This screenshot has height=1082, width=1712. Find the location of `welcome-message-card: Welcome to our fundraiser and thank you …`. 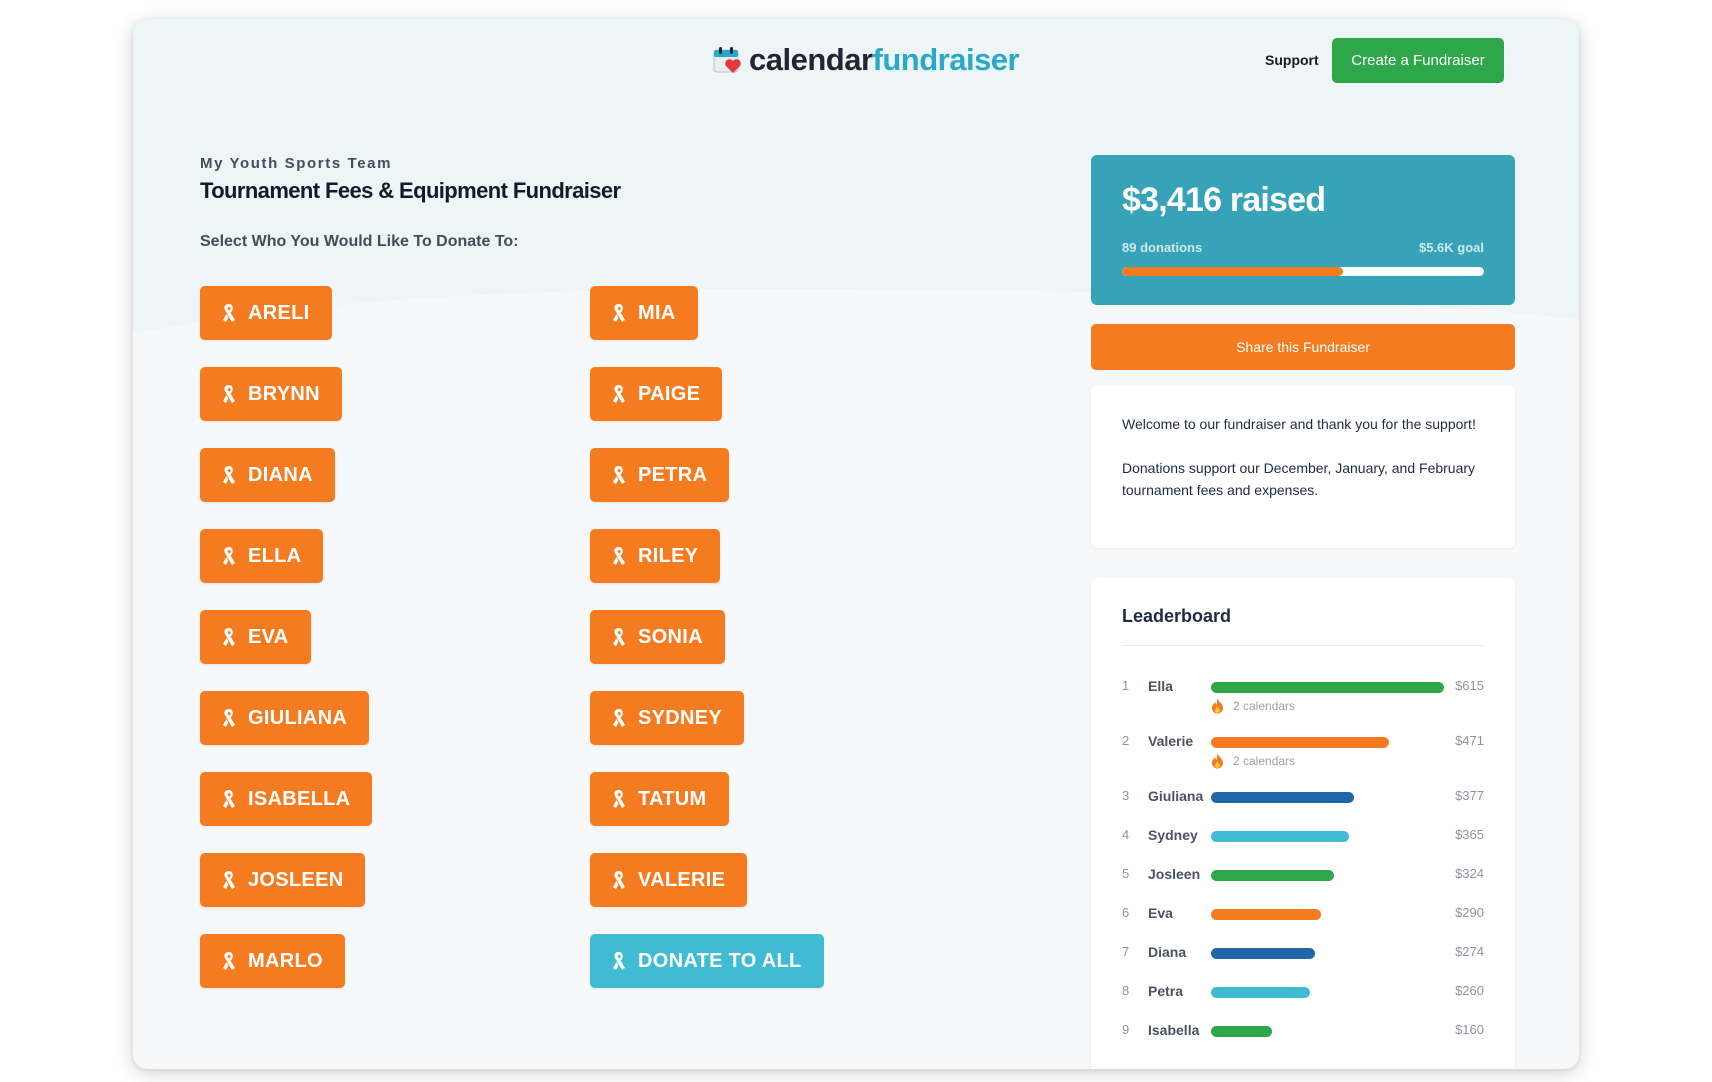

welcome-message-card: Welcome to our fundraiser and thank you … is located at coordinates (1303, 466).